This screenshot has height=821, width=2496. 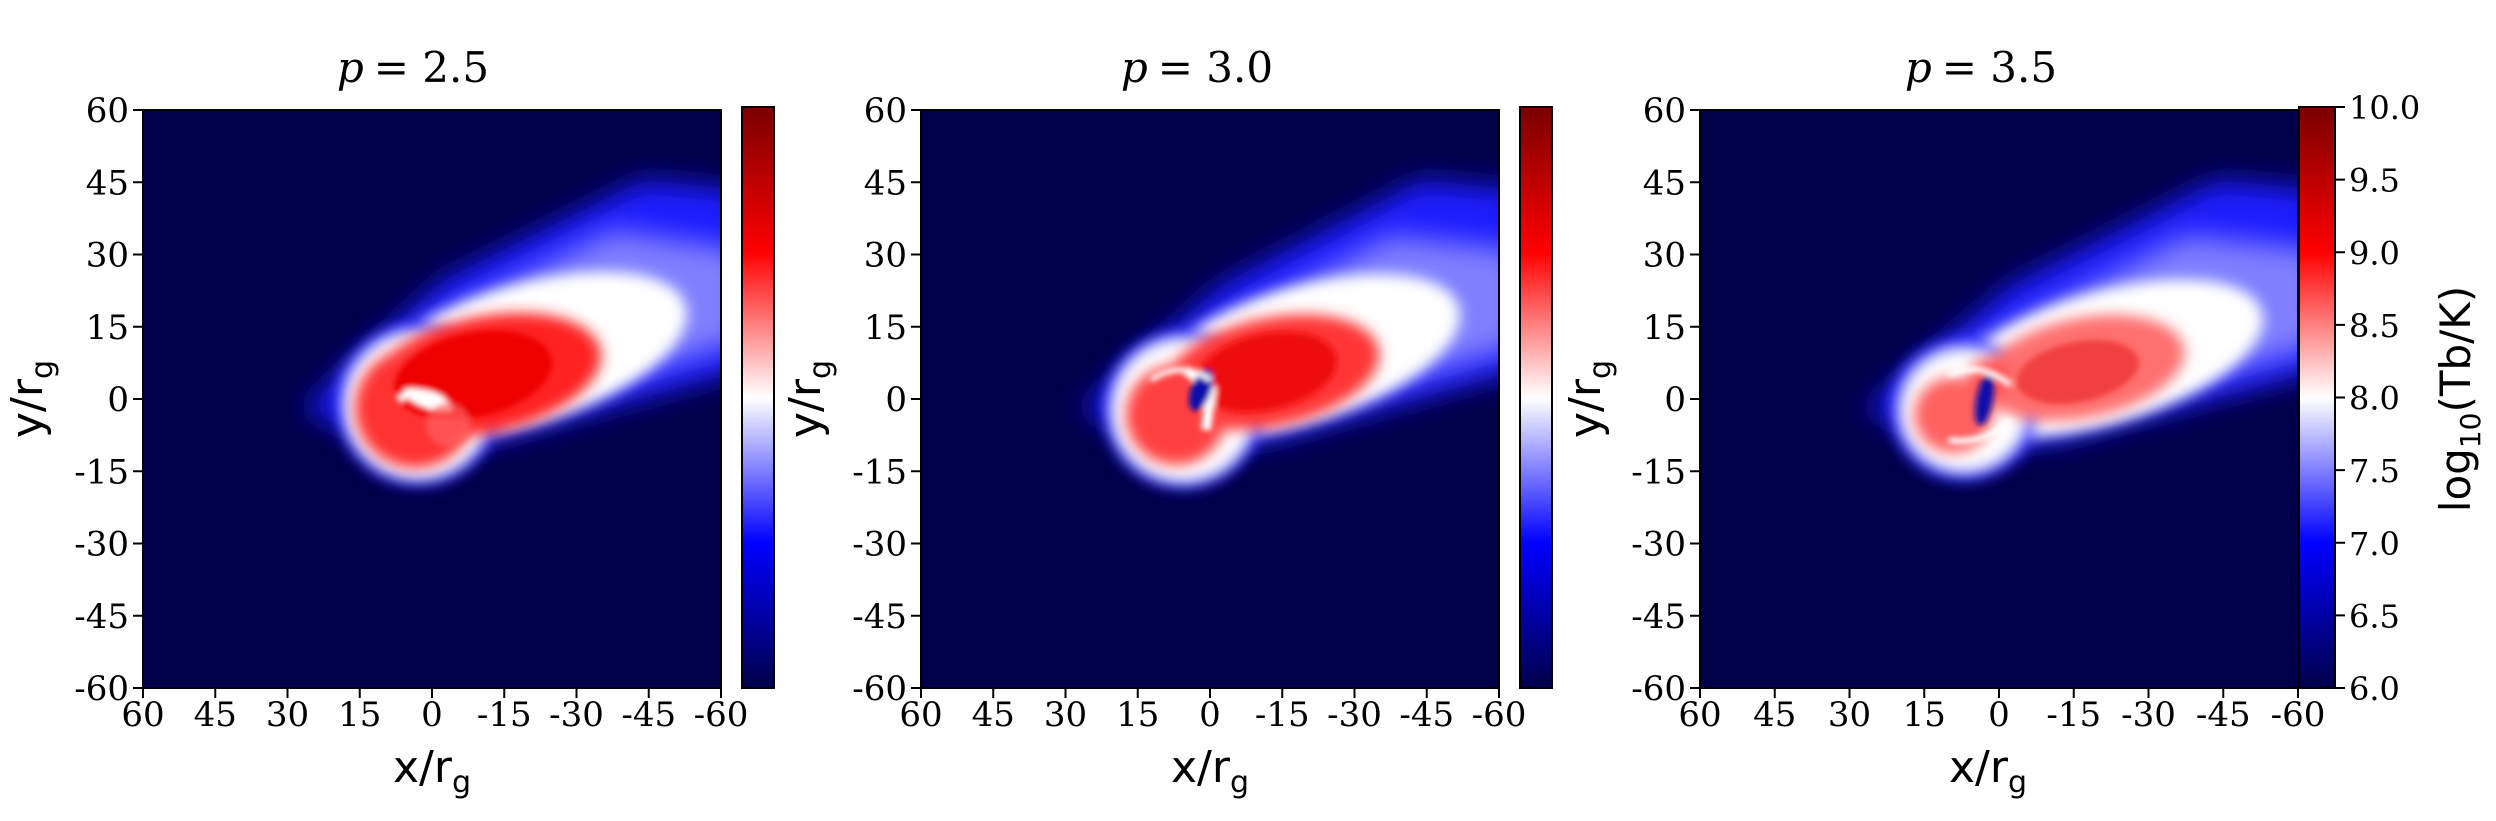 What do you see at coordinates (2459, 399) in the screenshot?
I see `colorbar-label: log10(Tb/K)` at bounding box center [2459, 399].